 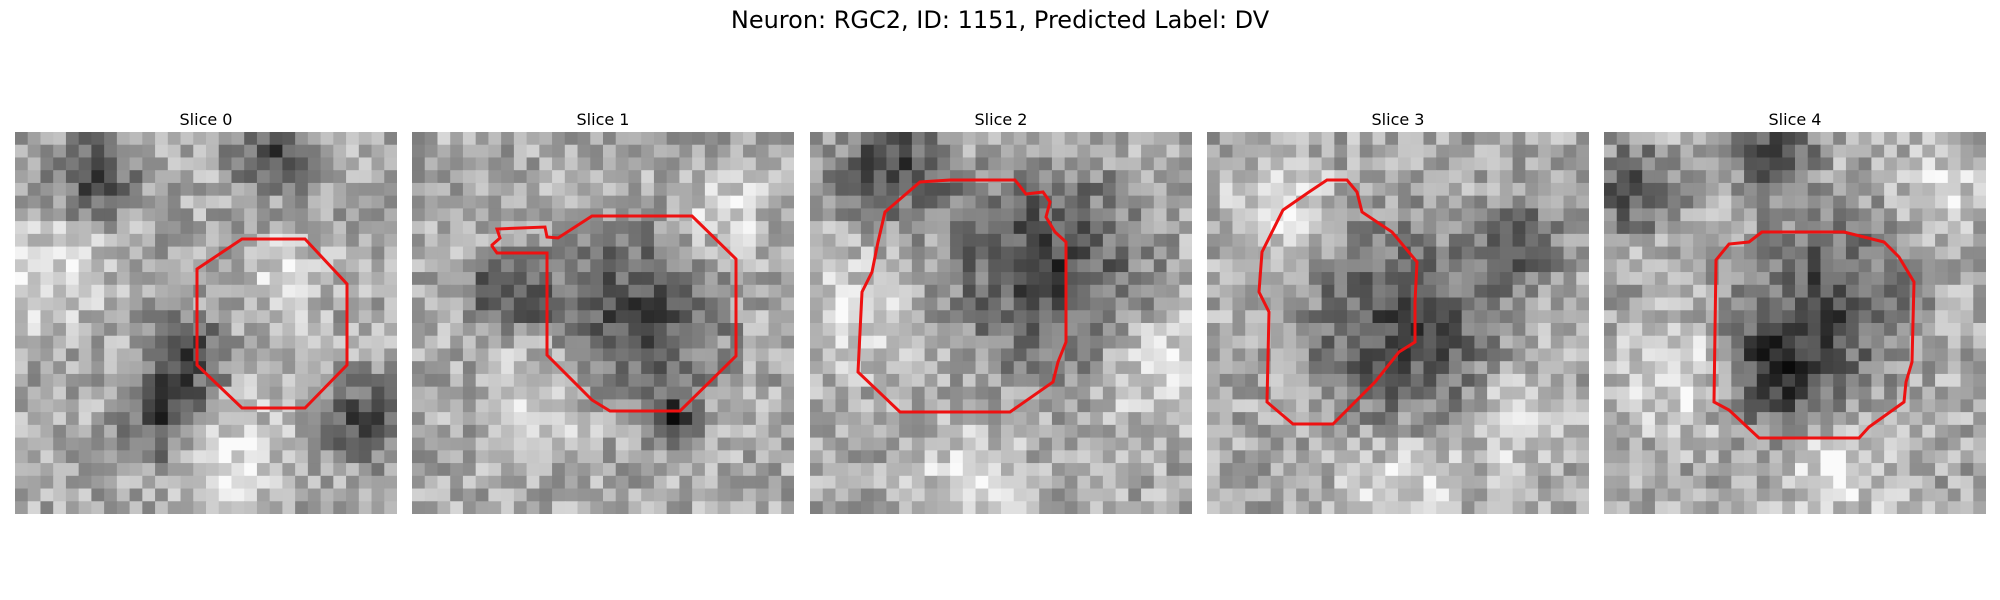 I want to click on slice-panel-1: Slice 1, so click(x=603, y=311).